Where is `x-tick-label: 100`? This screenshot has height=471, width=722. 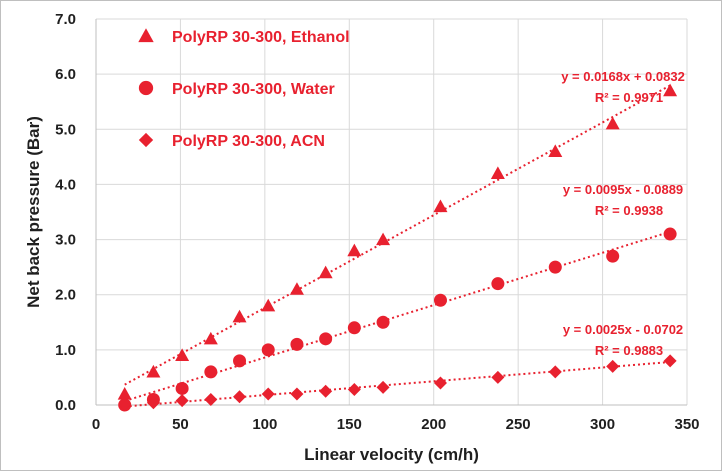 x-tick-label: 100 is located at coordinates (264, 424).